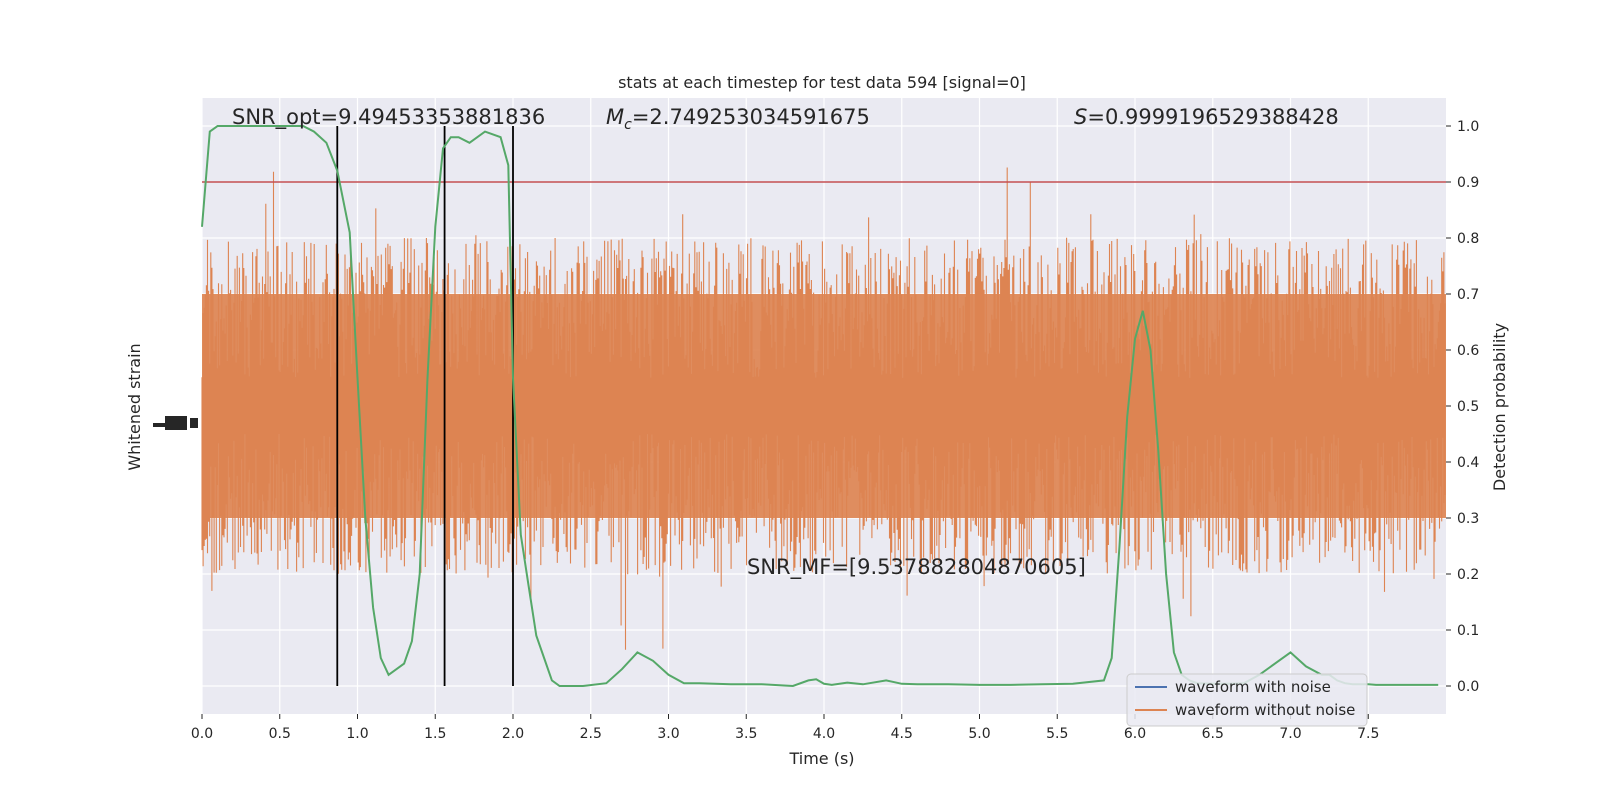  I want to click on x-tick-label: 1.5, so click(435, 734).